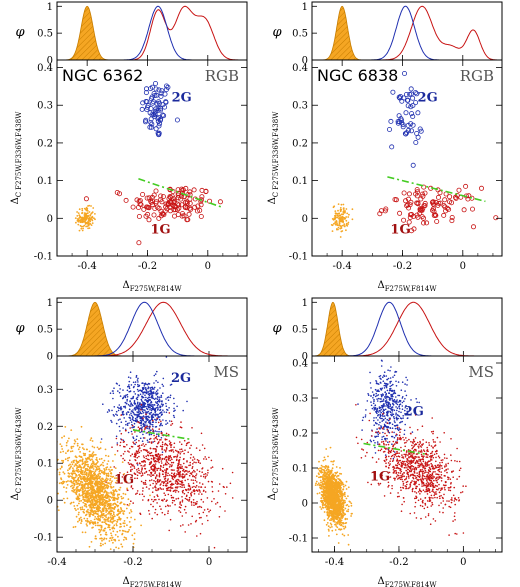 The image size is (520, 587). I want to click on y-tick-label: 0, so click(50, 219).